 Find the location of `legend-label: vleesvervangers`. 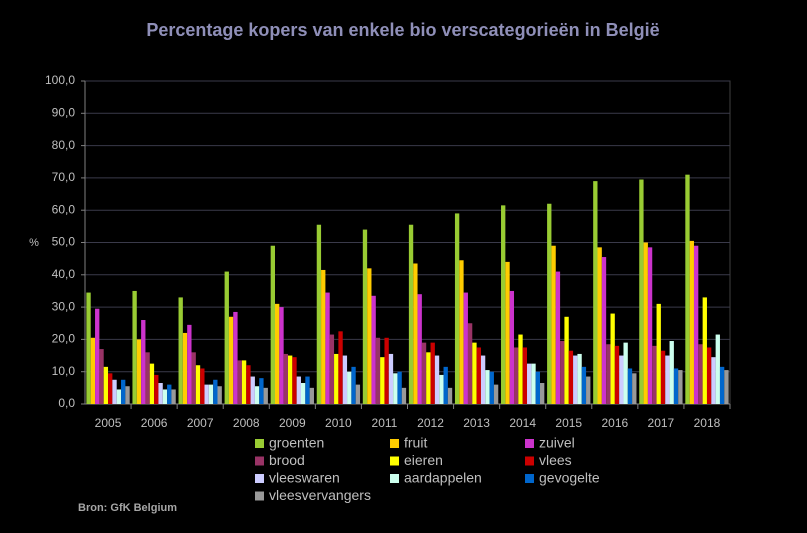

legend-label: vleesvervangers is located at coordinates (320, 495).